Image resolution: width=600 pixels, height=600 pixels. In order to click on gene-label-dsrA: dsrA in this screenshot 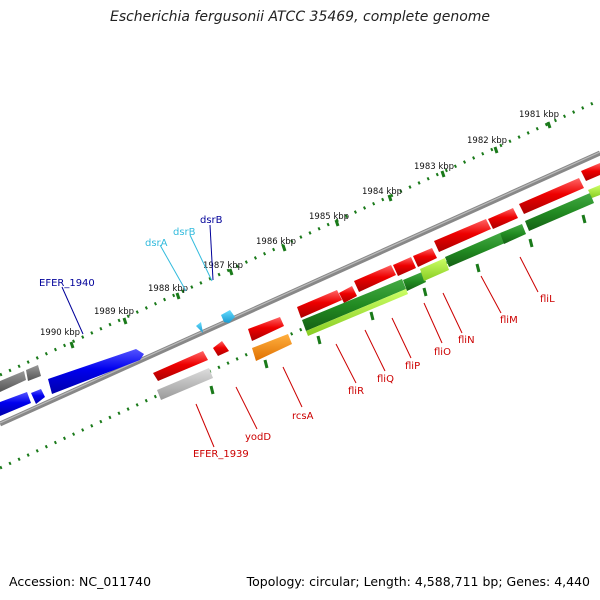, I will do `click(156, 243)`.